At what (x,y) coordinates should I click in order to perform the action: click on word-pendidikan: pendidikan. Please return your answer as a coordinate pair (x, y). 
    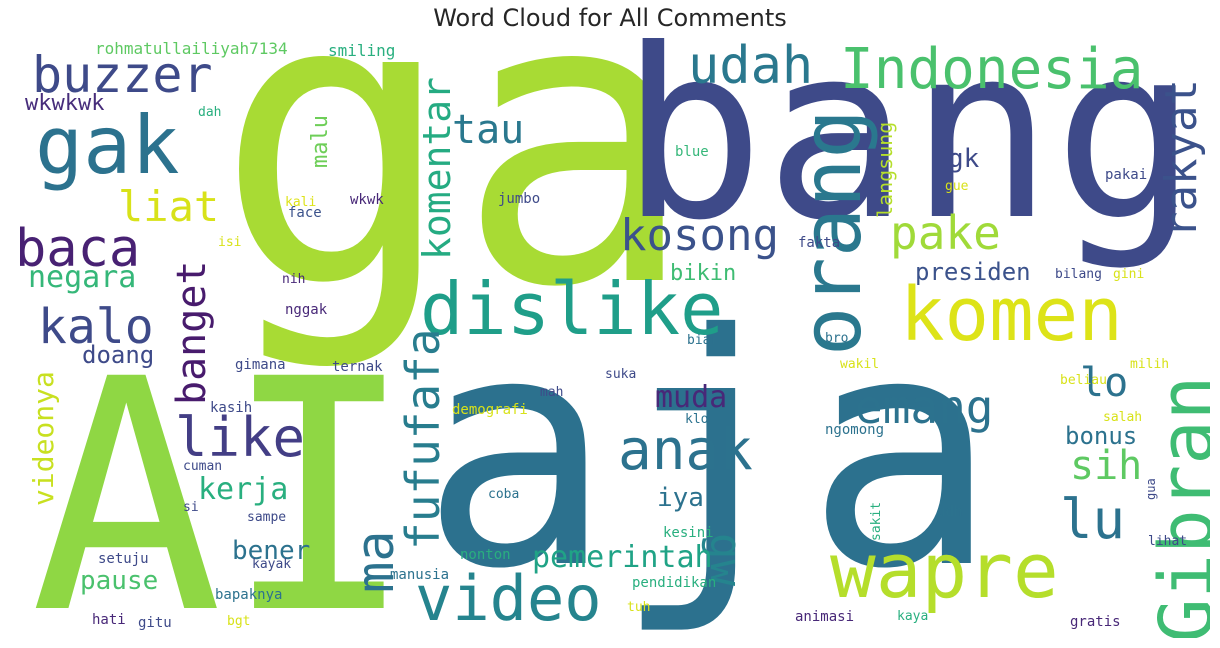
    Looking at the image, I should click on (674, 583).